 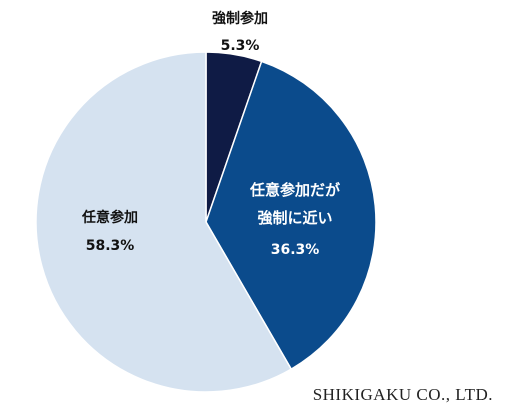 I want to click on value-label: 36.3%, so click(x=295, y=250).